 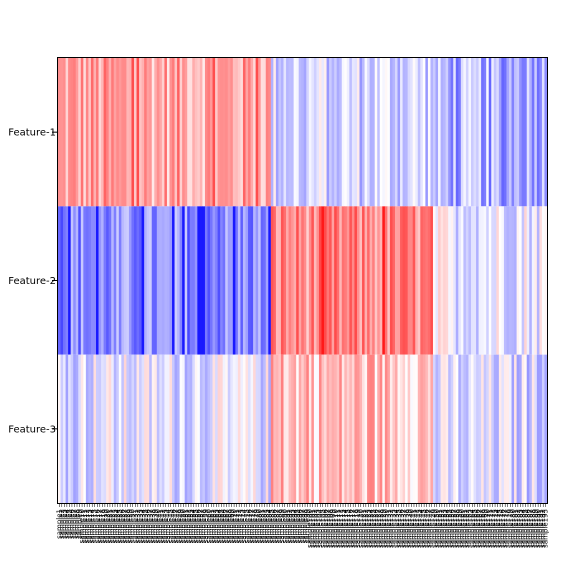 I want to click on sample-label: sample13, so click(x=90, y=526).